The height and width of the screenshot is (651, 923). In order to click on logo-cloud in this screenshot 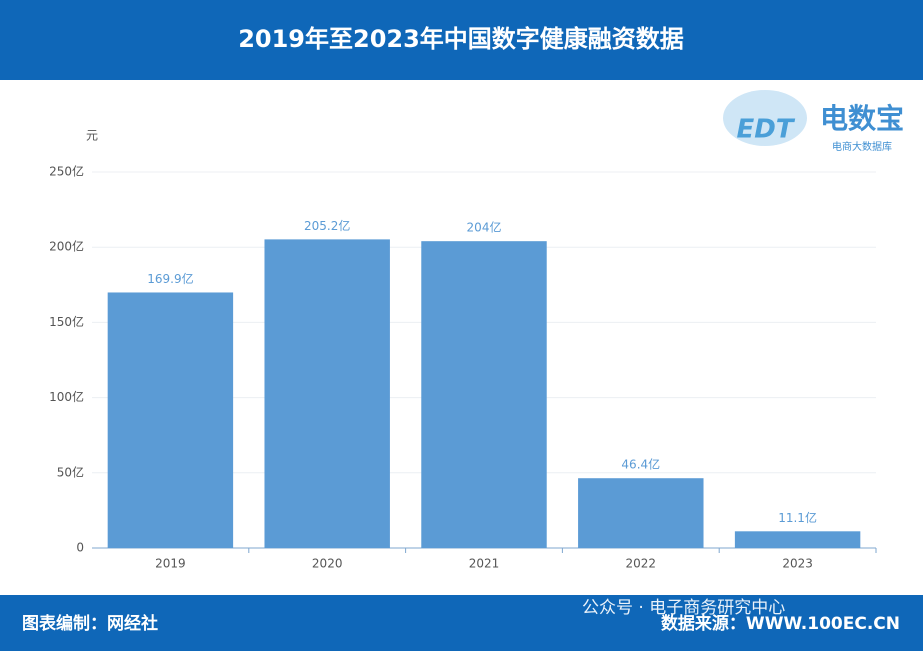, I will do `click(765, 118)`.